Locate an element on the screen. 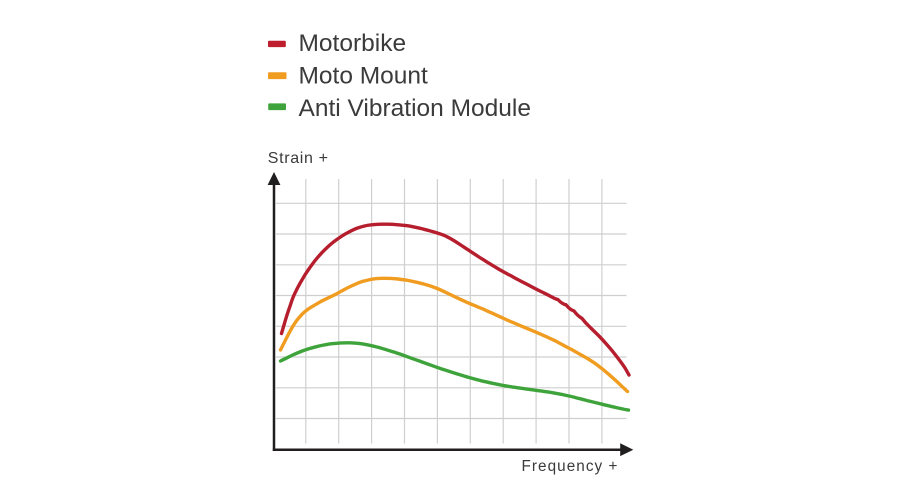 Image resolution: width=900 pixels, height=500 pixels. svg-text: Frequency + is located at coordinates (570, 466).